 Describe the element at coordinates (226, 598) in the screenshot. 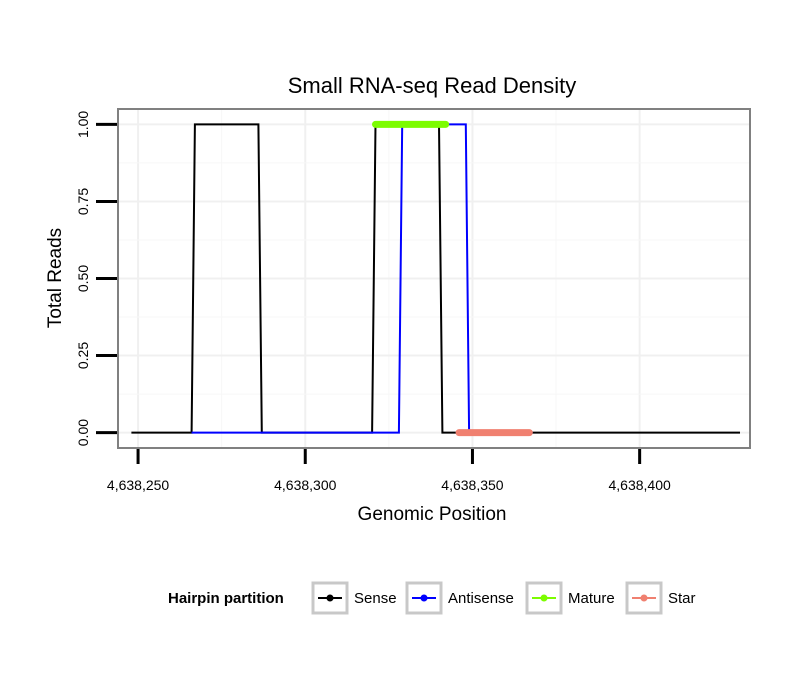

I see `legend-title: Hairpin partition` at that location.